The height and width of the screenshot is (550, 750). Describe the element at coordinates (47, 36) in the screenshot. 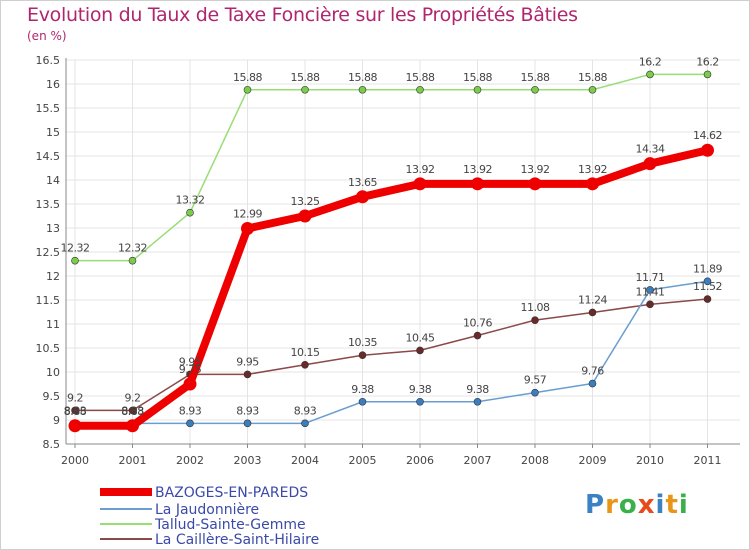

I see `unit-label: (en %)` at that location.